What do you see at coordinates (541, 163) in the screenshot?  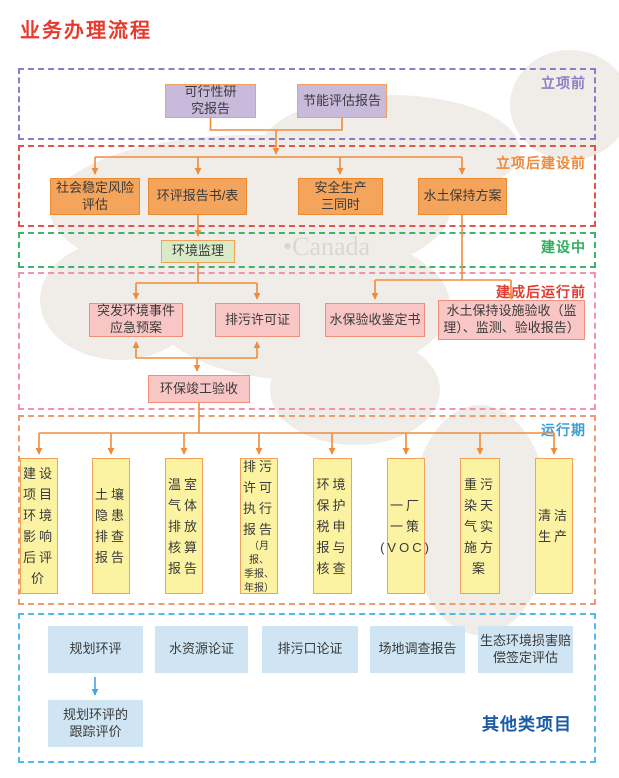 I see `section-label-post-approval: 立项后建设前` at bounding box center [541, 163].